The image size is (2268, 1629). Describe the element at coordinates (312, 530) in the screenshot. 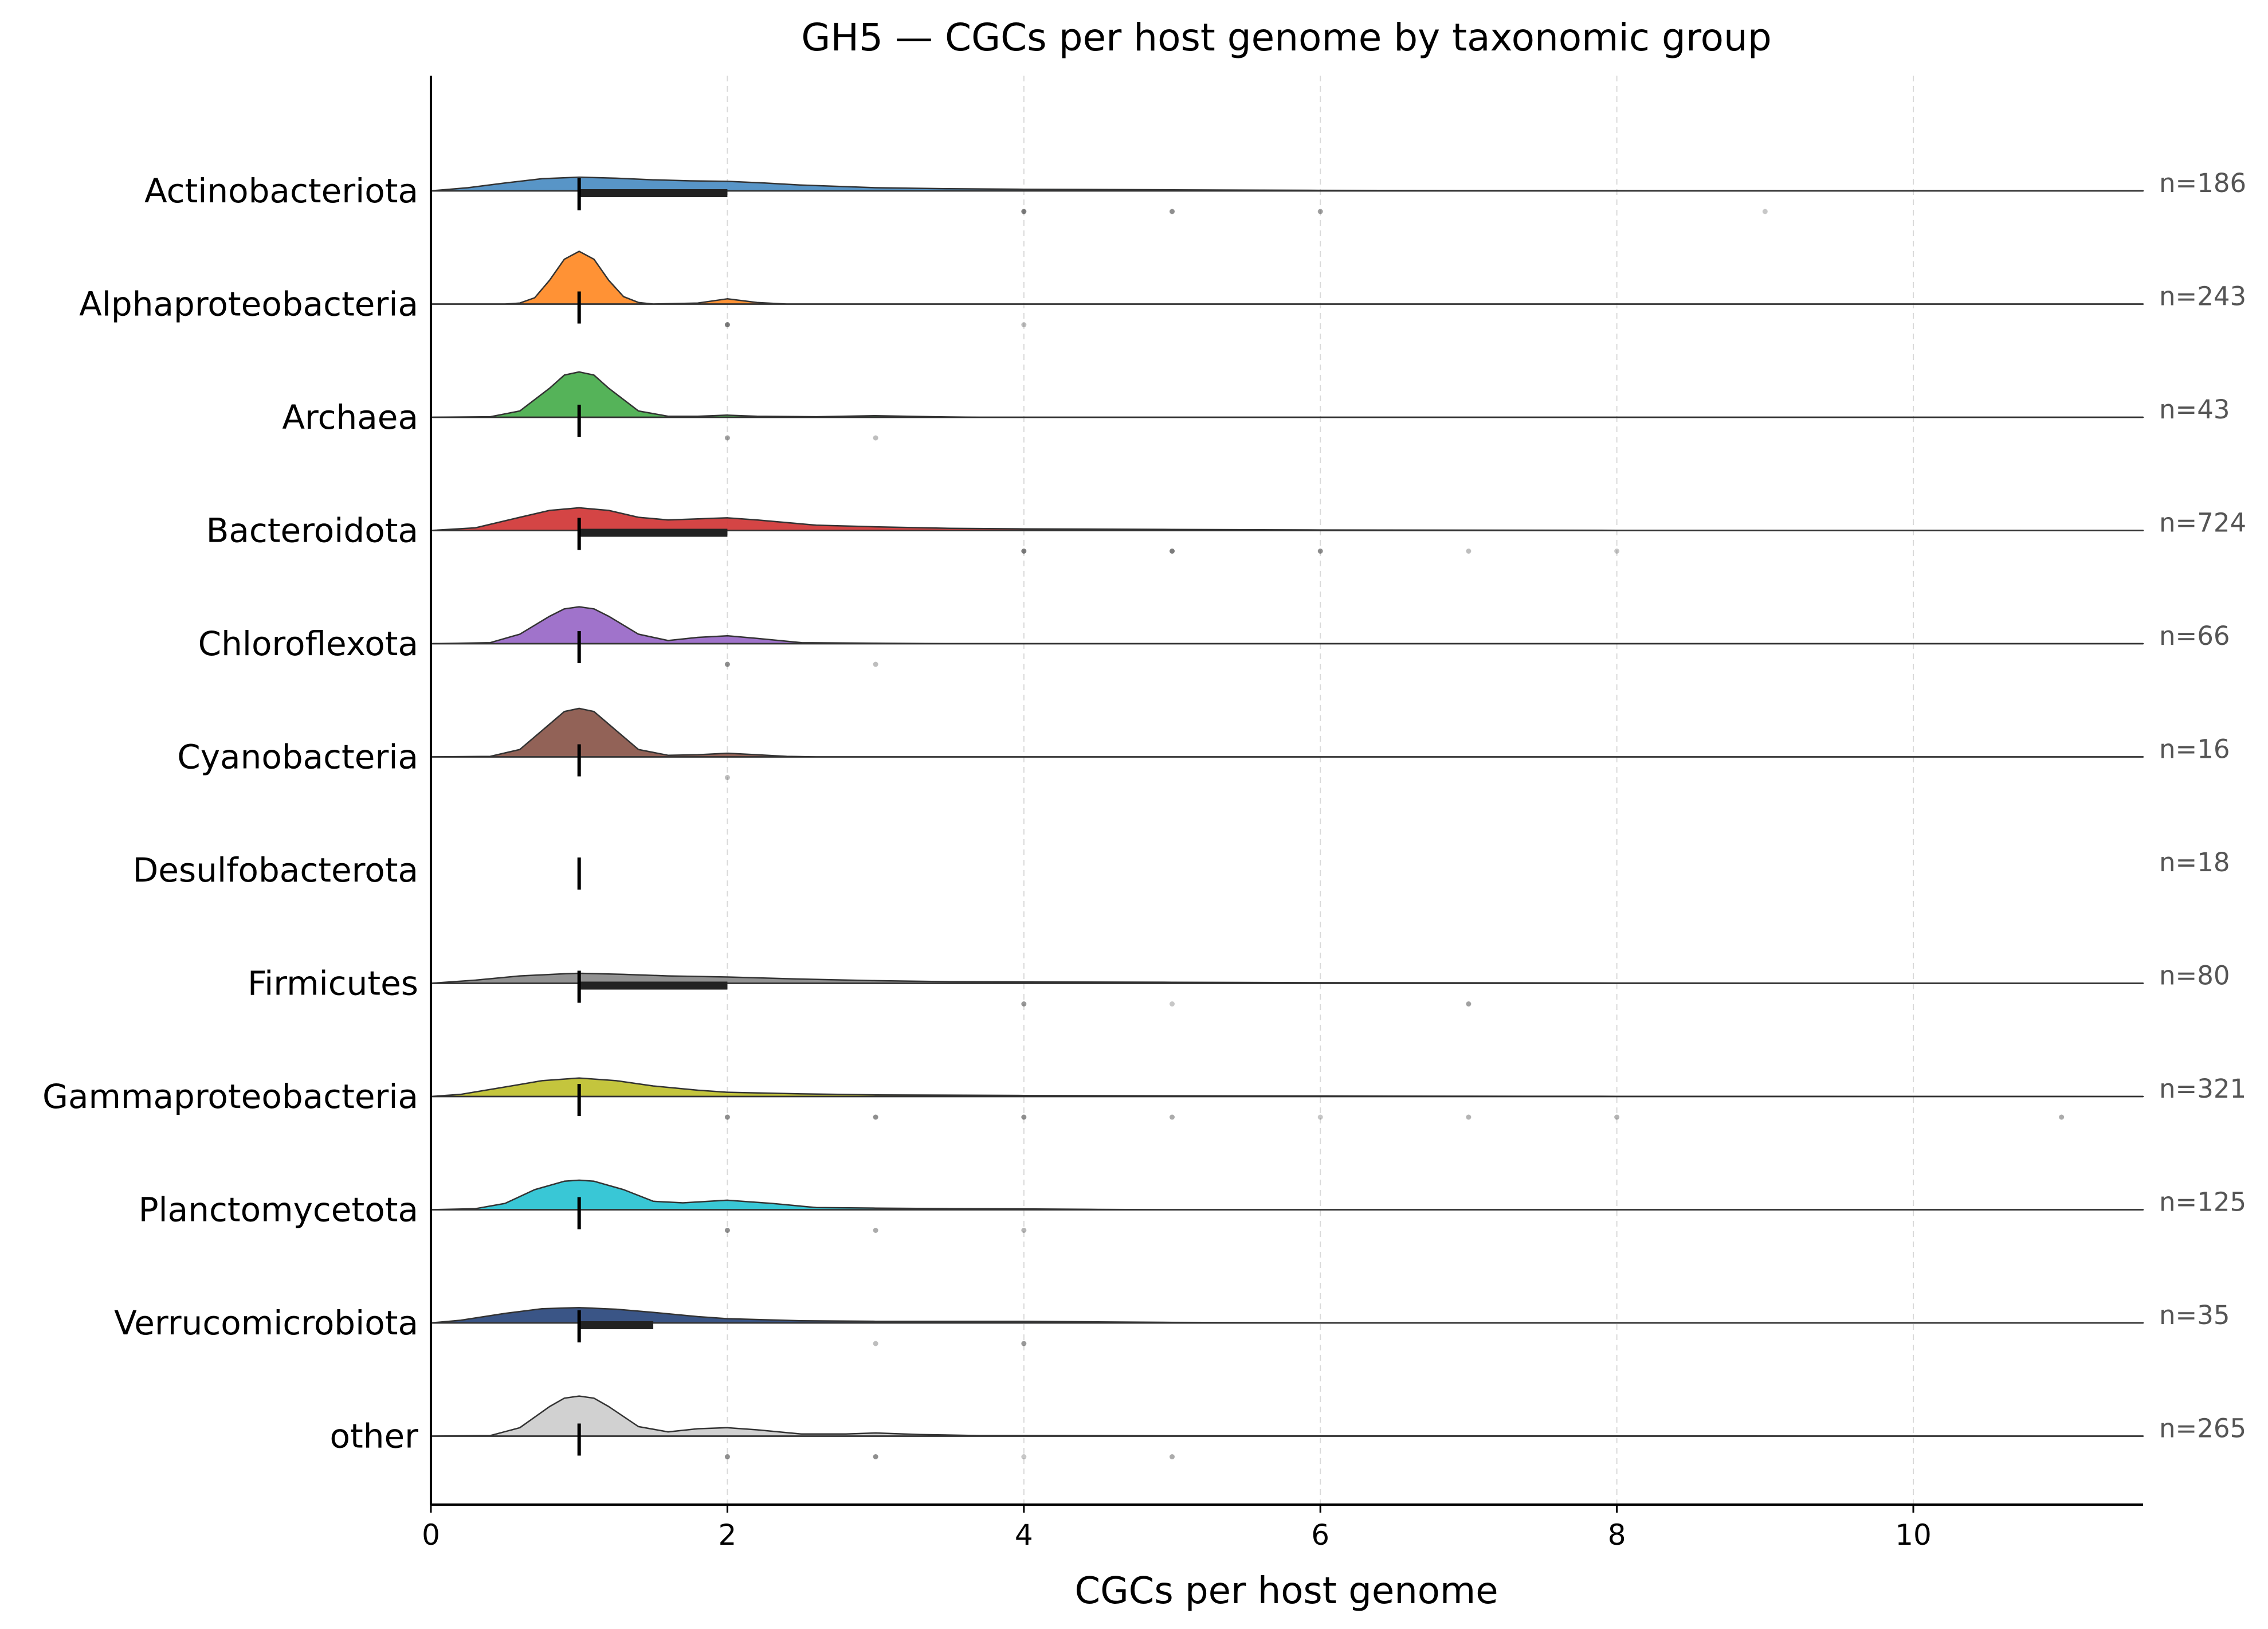

I see `group-label: Bacteroidota` at that location.